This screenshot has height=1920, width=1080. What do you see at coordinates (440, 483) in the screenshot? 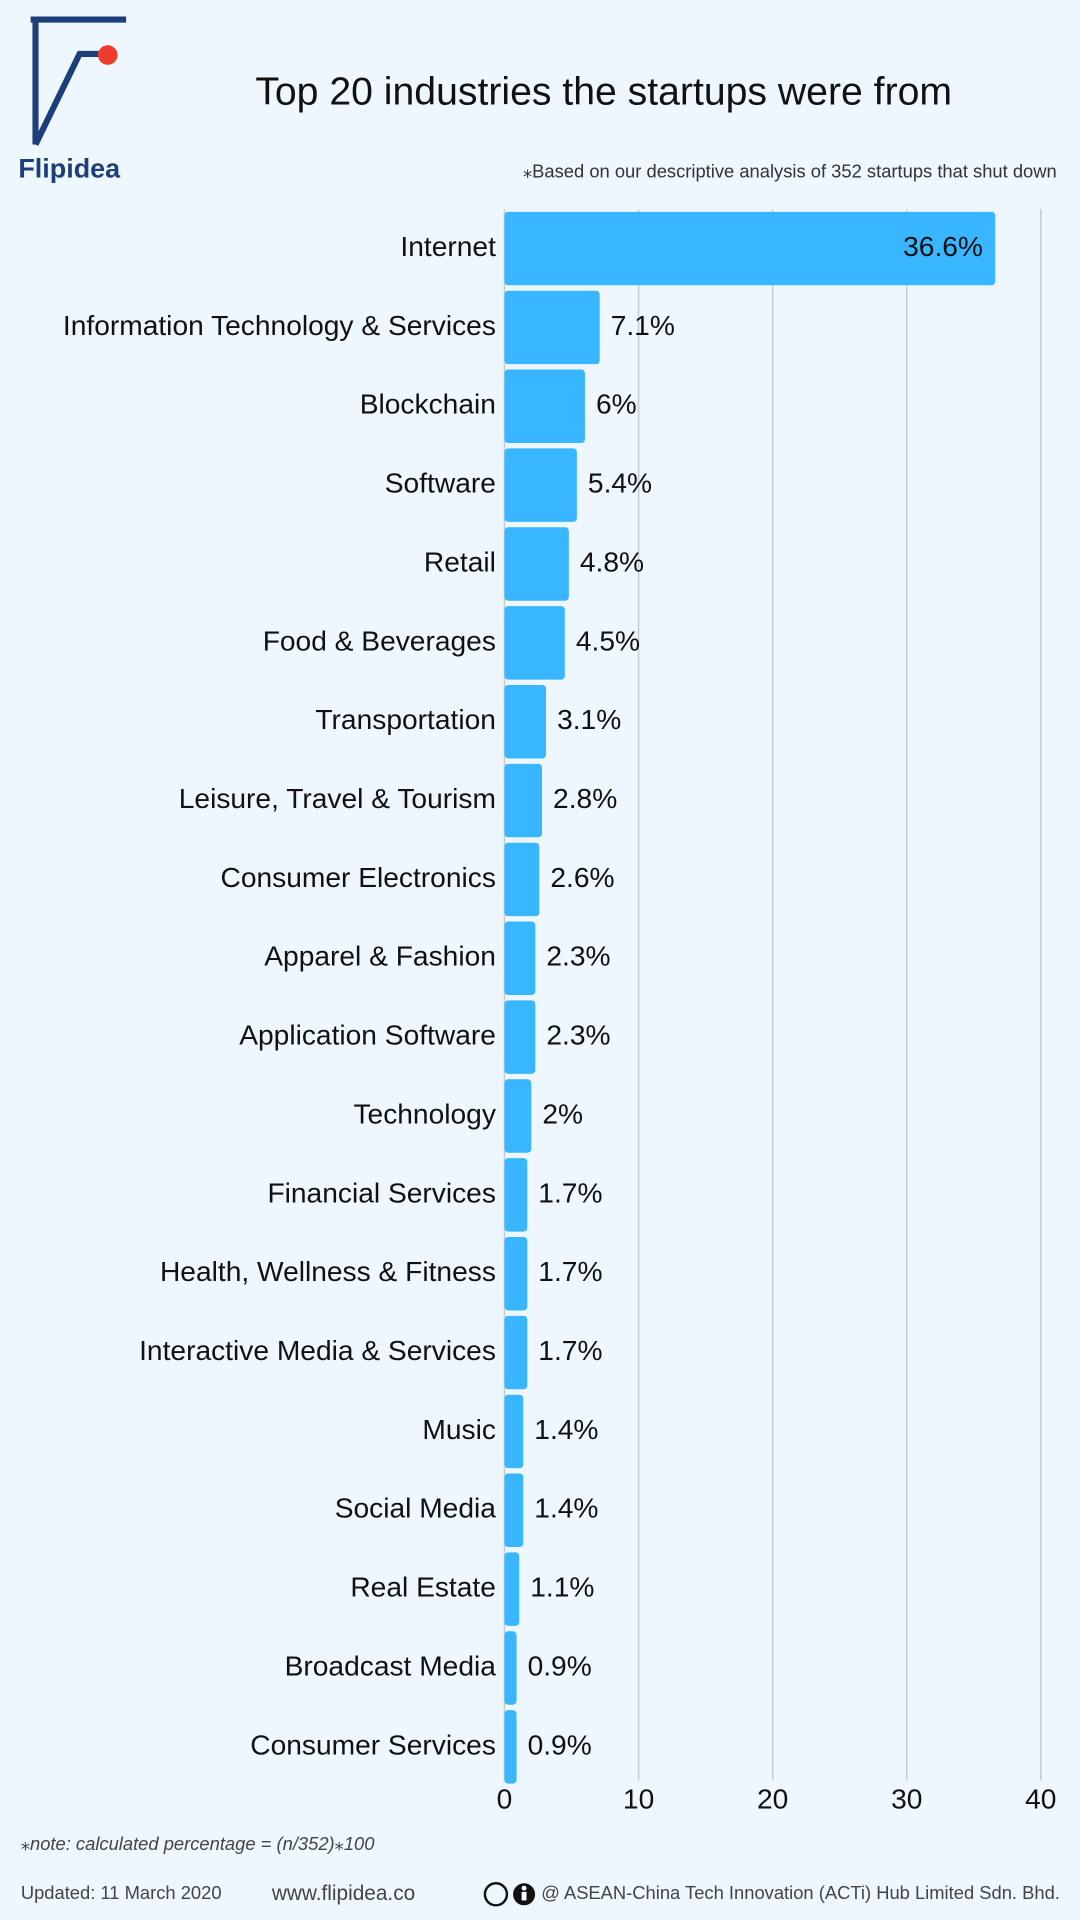
I see `y-tick-label: Software` at bounding box center [440, 483].